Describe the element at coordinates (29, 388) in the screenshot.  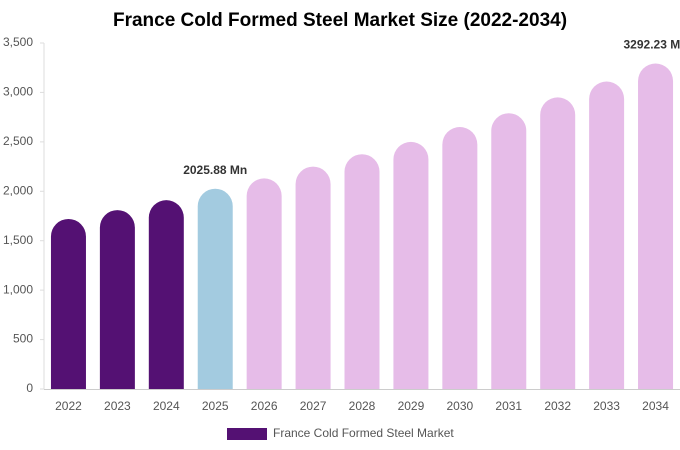
I see `y-tick-label: 0` at that location.